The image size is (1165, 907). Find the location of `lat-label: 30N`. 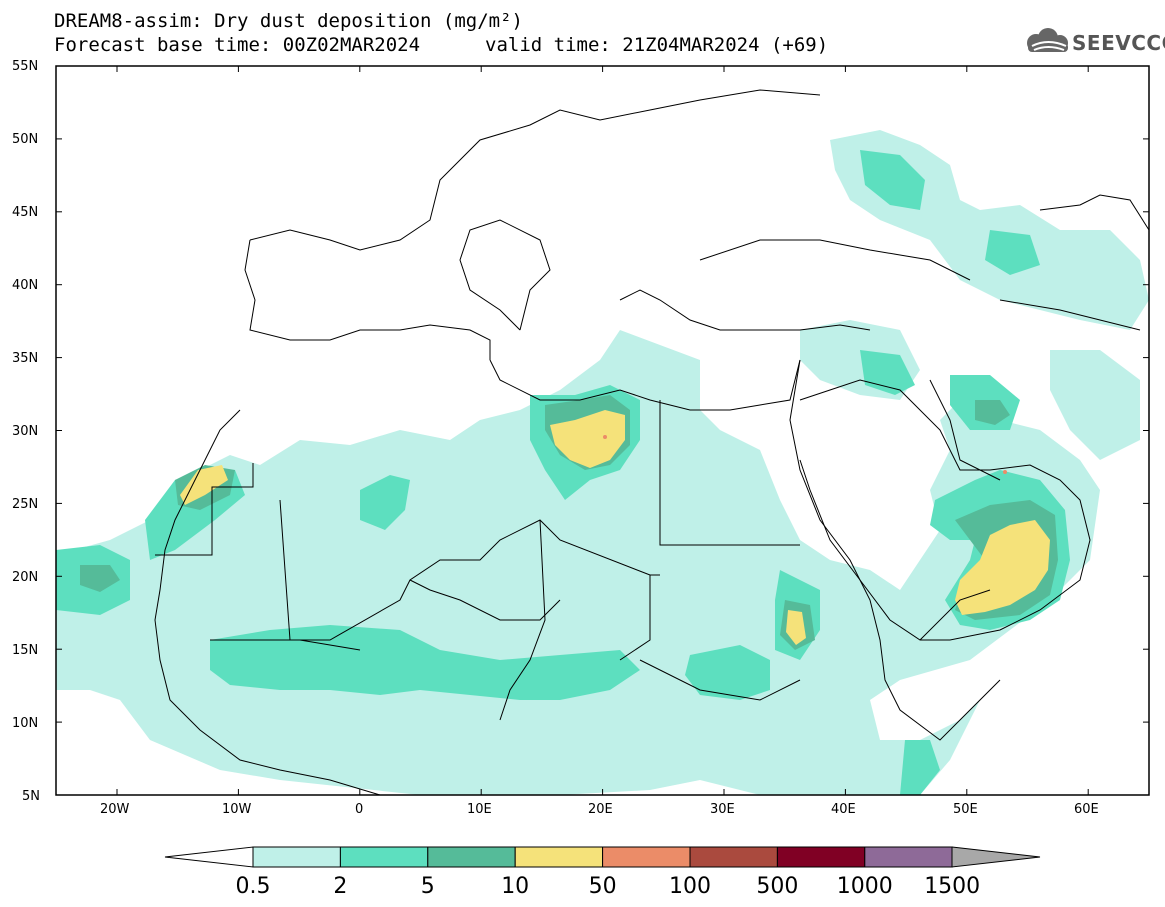

lat-label: 30N is located at coordinates (25, 431).